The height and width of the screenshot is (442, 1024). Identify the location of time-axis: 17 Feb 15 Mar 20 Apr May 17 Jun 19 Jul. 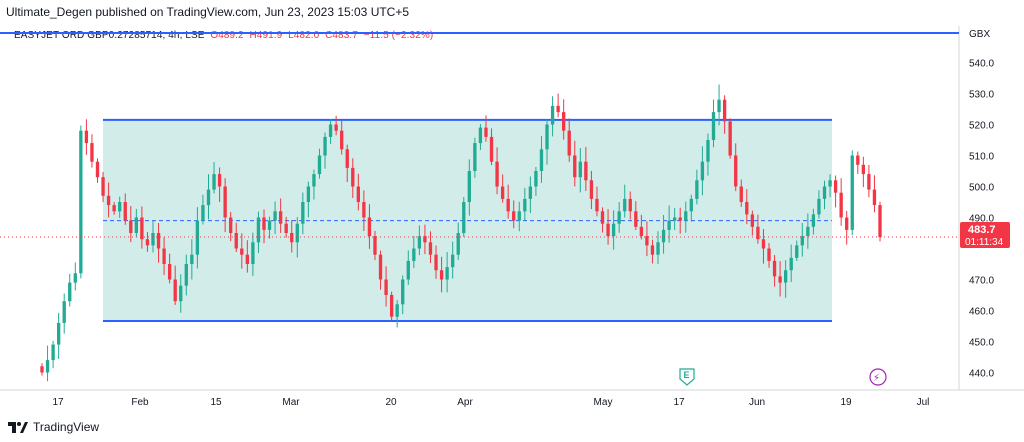
(490, 402).